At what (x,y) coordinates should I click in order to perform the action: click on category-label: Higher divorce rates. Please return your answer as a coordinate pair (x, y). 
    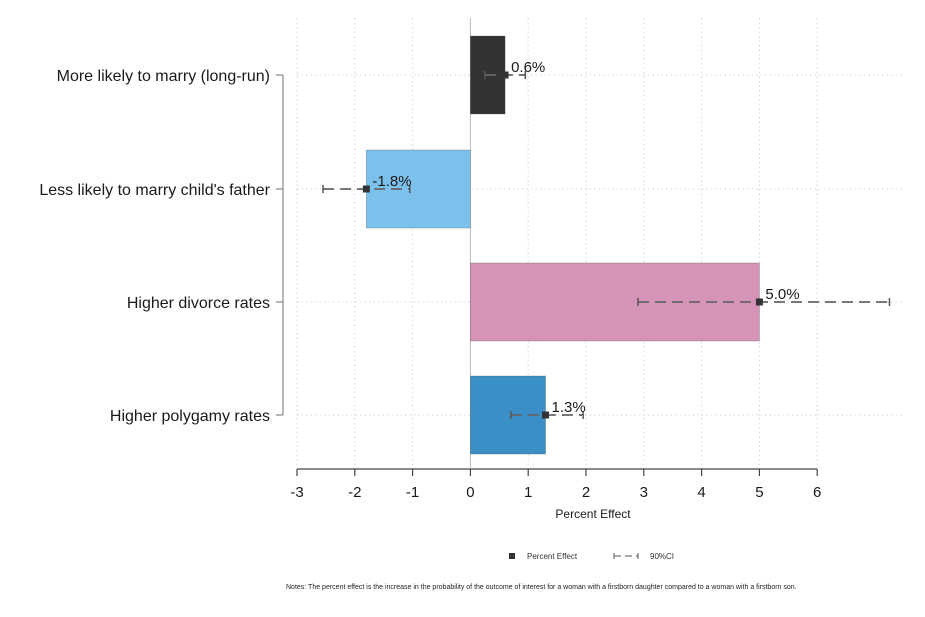
    Looking at the image, I should click on (198, 303).